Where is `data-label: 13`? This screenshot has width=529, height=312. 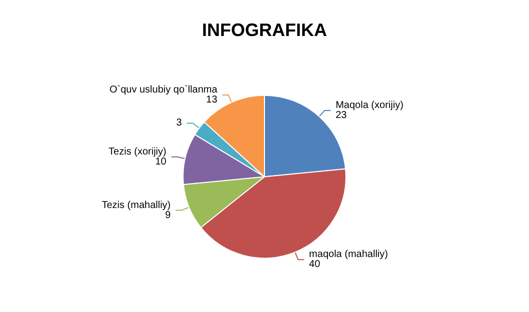 data-label: 13 is located at coordinates (212, 100).